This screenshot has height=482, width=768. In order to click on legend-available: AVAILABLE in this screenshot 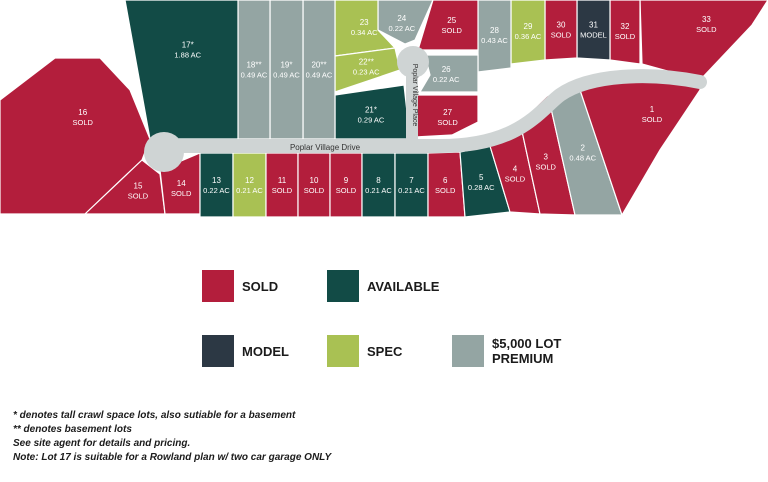, I will do `click(383, 286)`.